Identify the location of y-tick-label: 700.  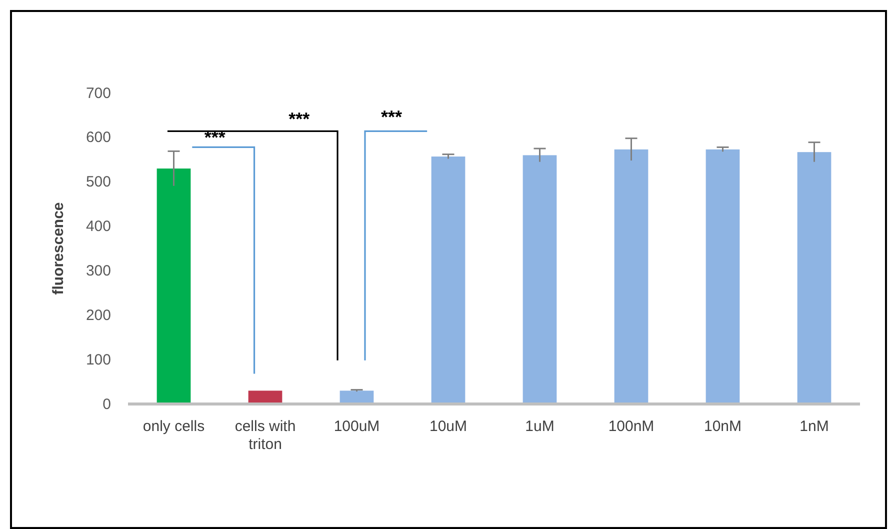
(98, 93).